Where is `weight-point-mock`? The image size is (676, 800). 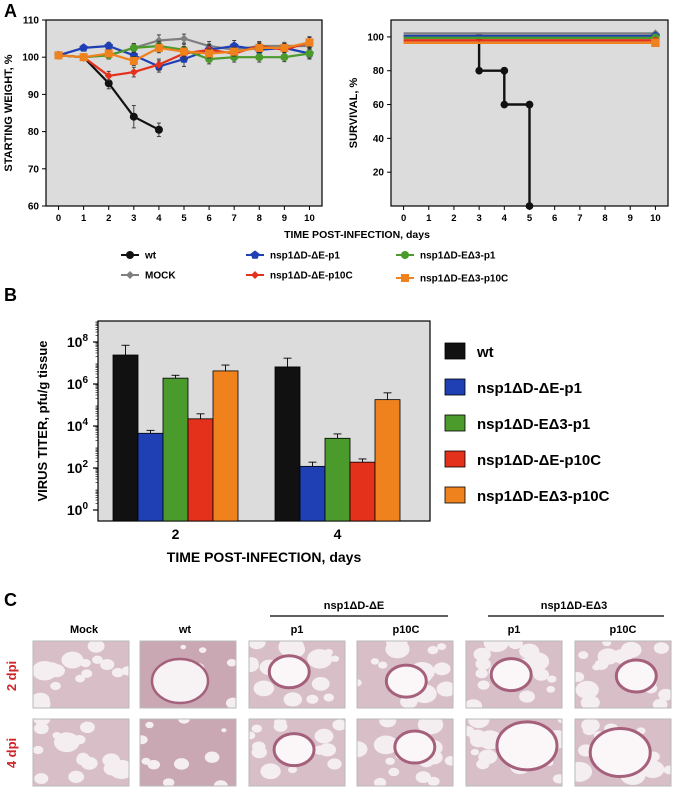 weight-point-mock is located at coordinates (184, 38).